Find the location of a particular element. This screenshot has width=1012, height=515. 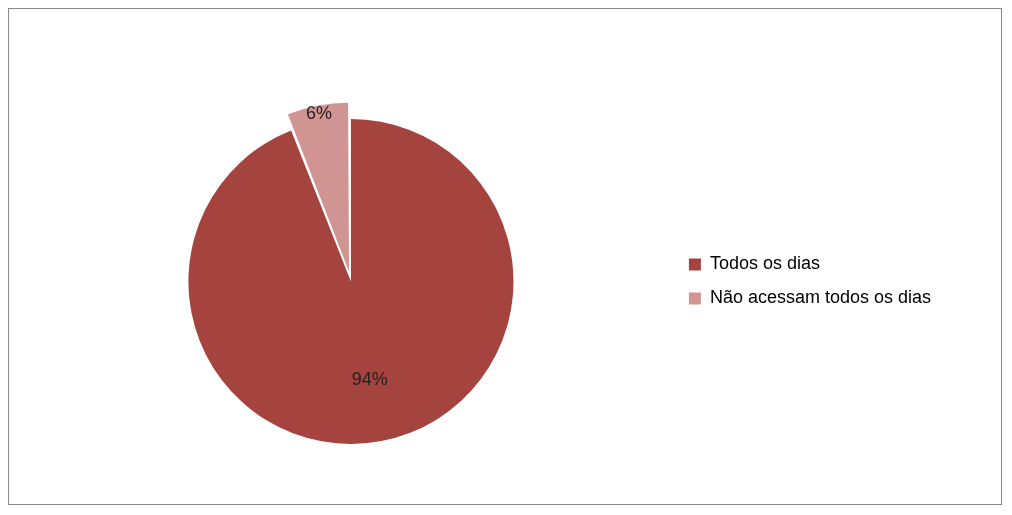

legend-label: Não acessam todos os dias is located at coordinates (820, 297).